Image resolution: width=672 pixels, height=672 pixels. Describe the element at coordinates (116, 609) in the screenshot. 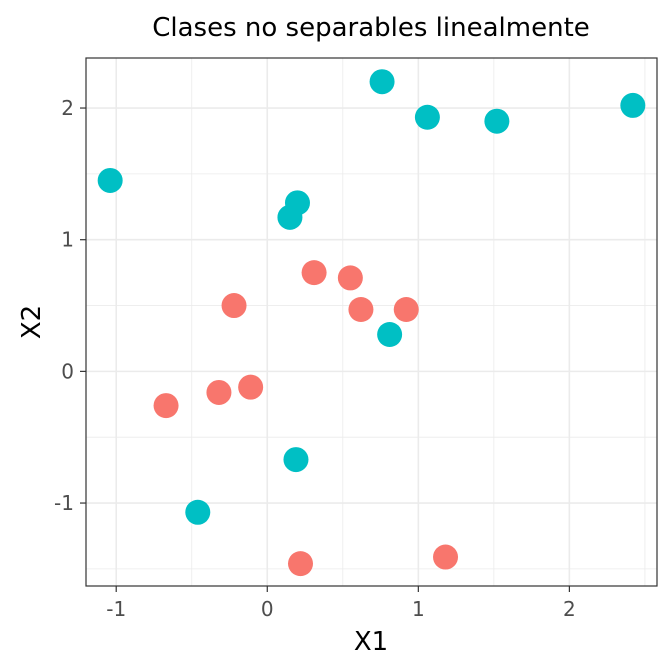

I see `x-tick-label: -1` at that location.